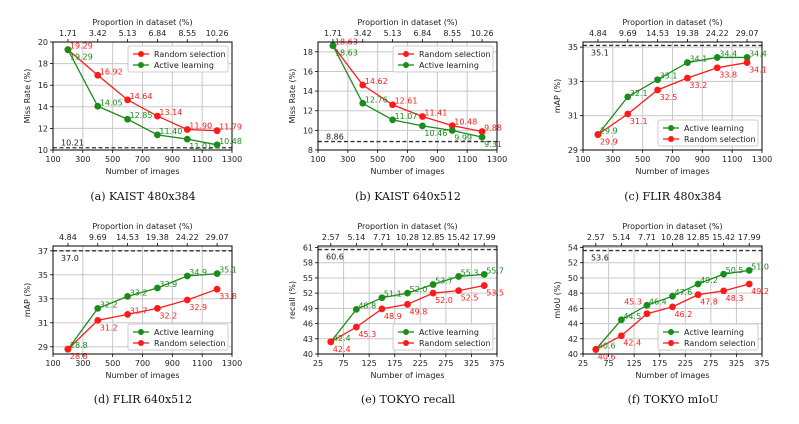 This screenshot has height=424, width=799. Describe the element at coordinates (658, 301) in the screenshot. I see `data-label-active: 46.4` at that location.